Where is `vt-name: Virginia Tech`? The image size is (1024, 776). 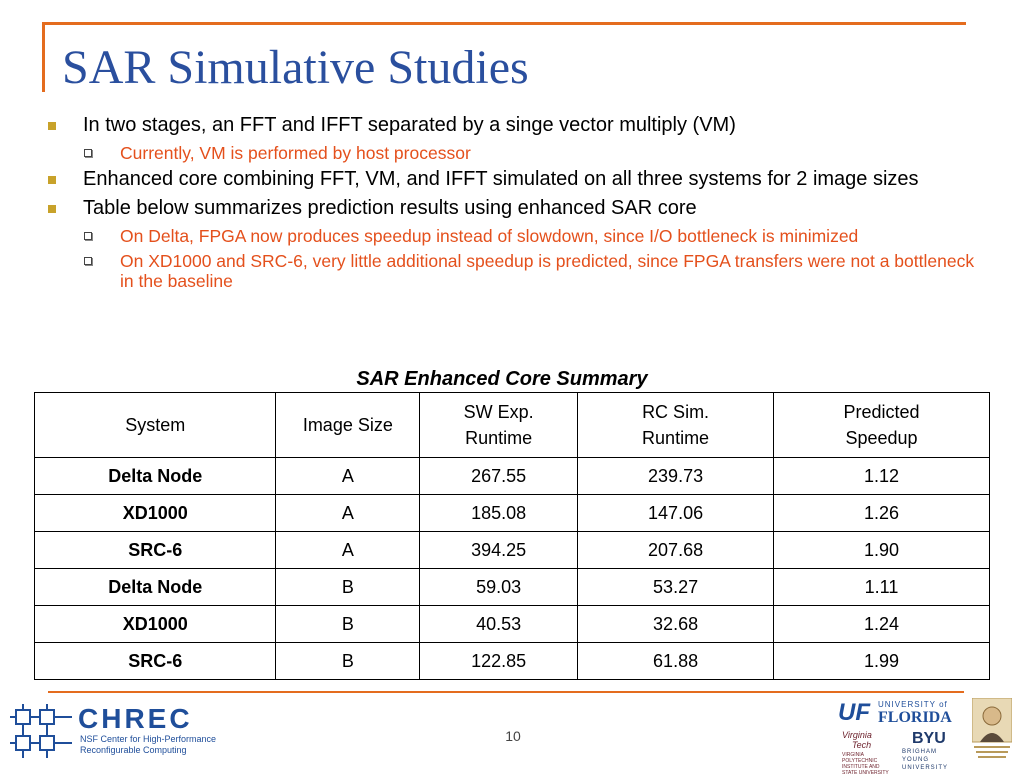 vt-name: Virginia Tech is located at coordinates (857, 740).